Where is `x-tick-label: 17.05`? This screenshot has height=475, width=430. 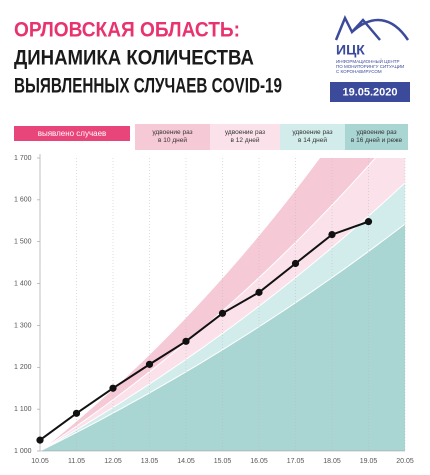
x-tick-label: 17.05 is located at coordinates (296, 461).